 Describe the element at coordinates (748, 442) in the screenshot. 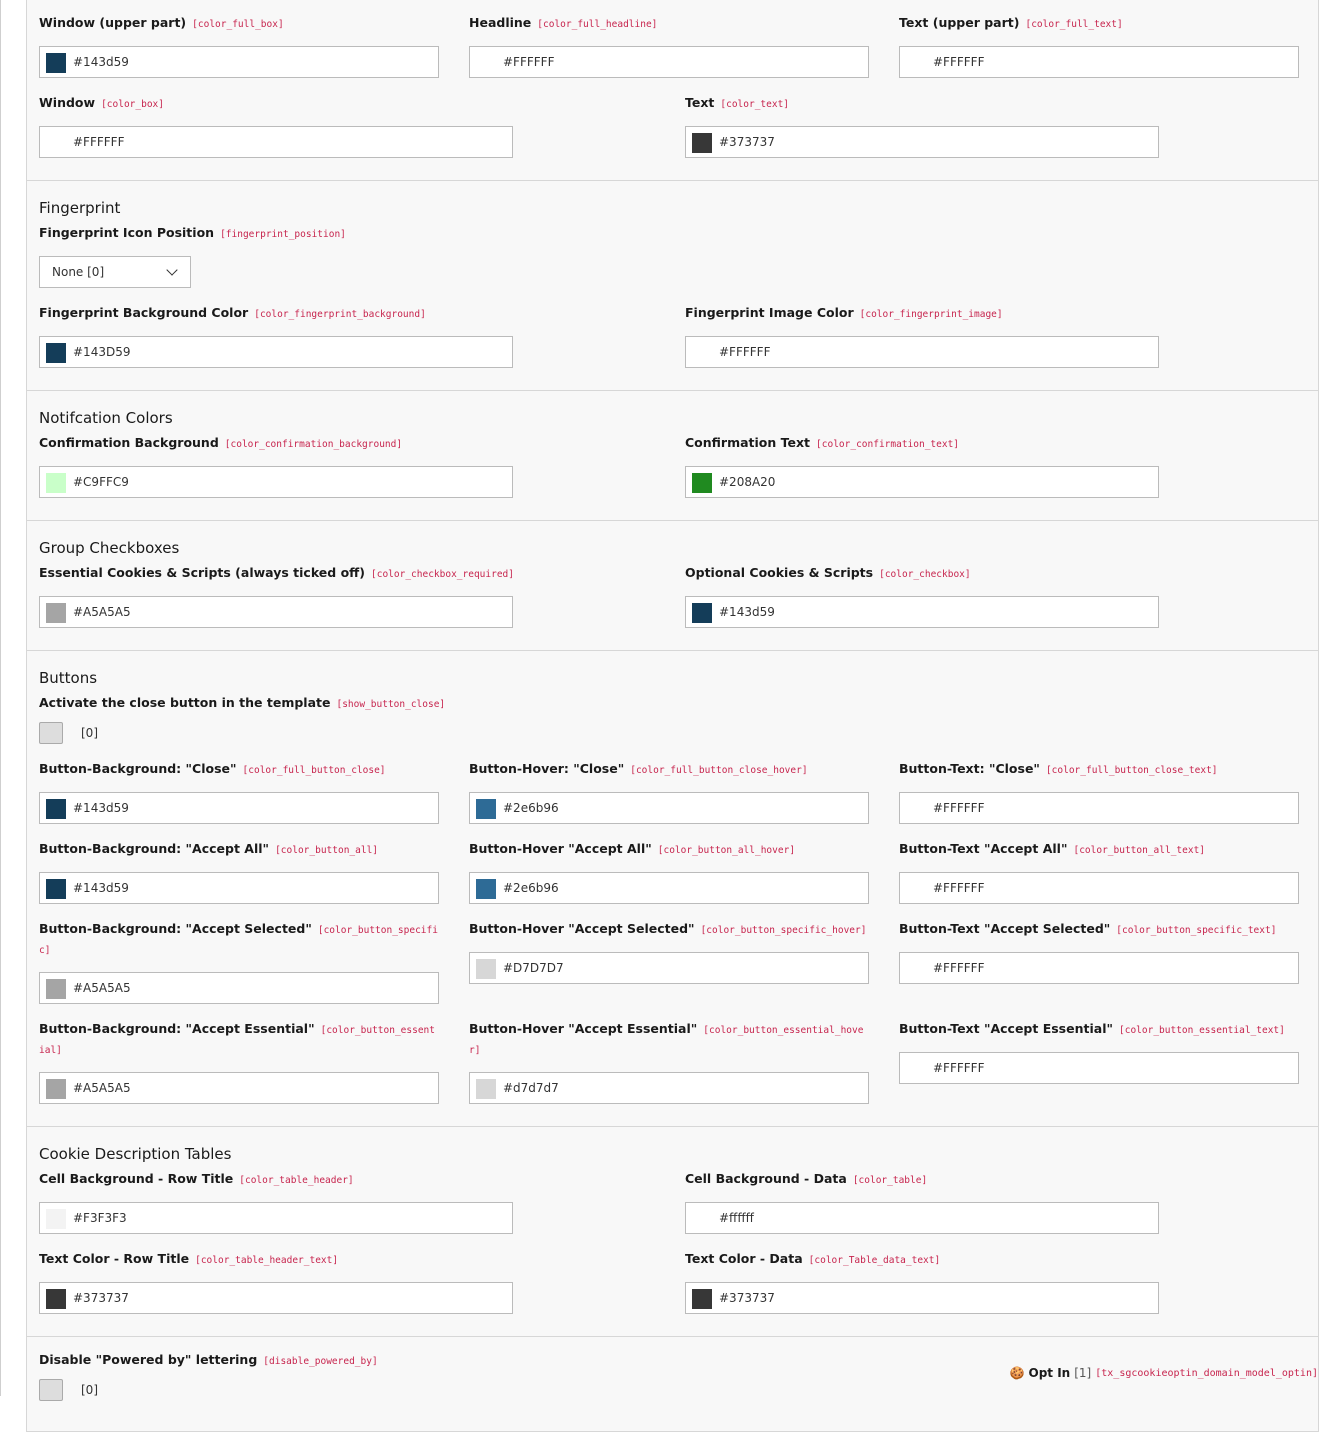

I see `field-label-text: Confirmation Text` at that location.